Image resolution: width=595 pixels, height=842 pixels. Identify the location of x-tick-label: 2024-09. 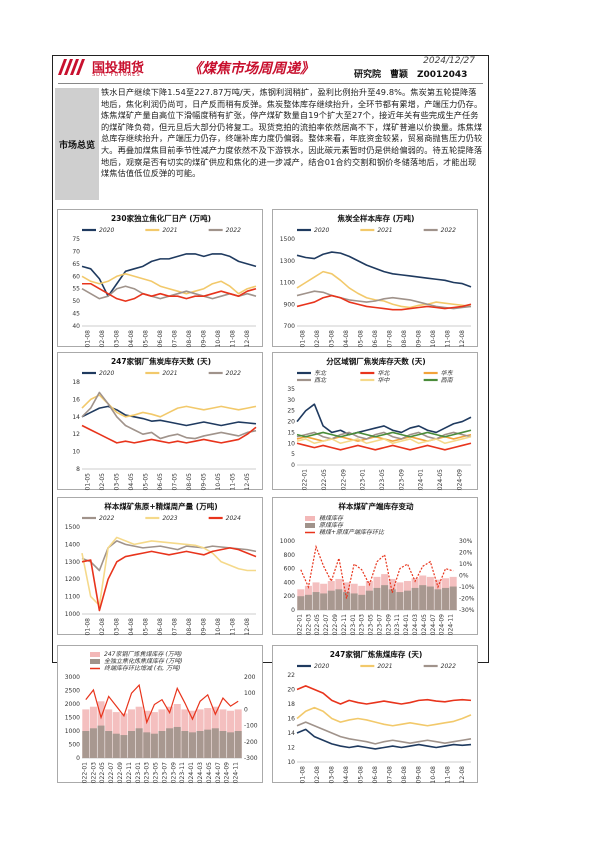
(227, 773).